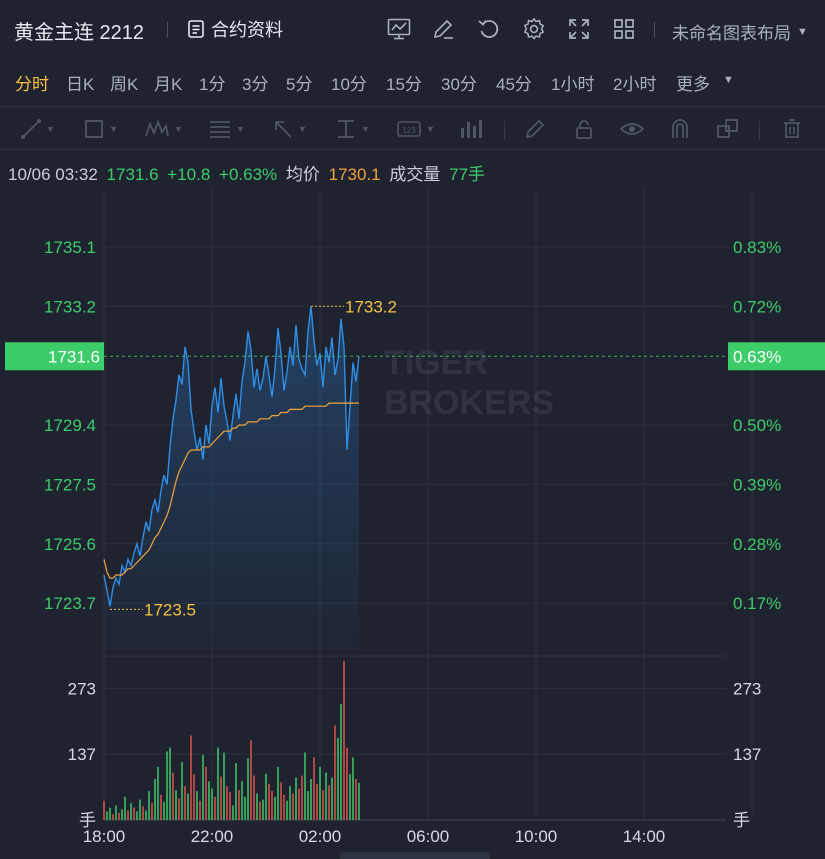 The width and height of the screenshot is (825, 859). I want to click on header-divider, so click(654, 30).